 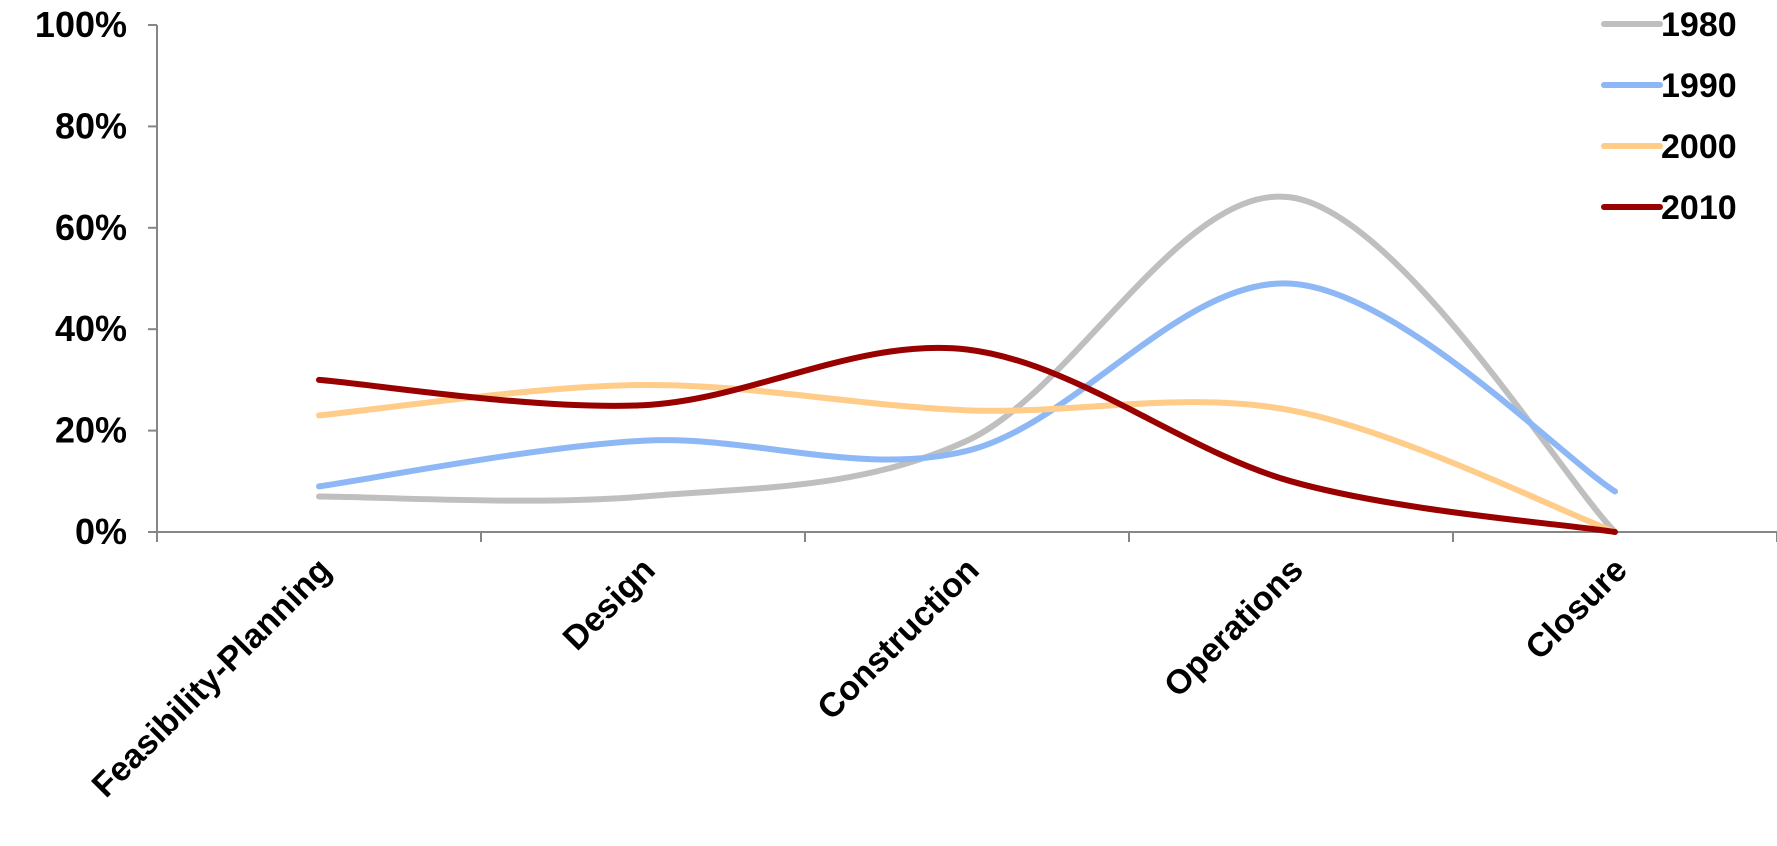 What do you see at coordinates (1699, 86) in the screenshot?
I see `legend-label: 1990` at bounding box center [1699, 86].